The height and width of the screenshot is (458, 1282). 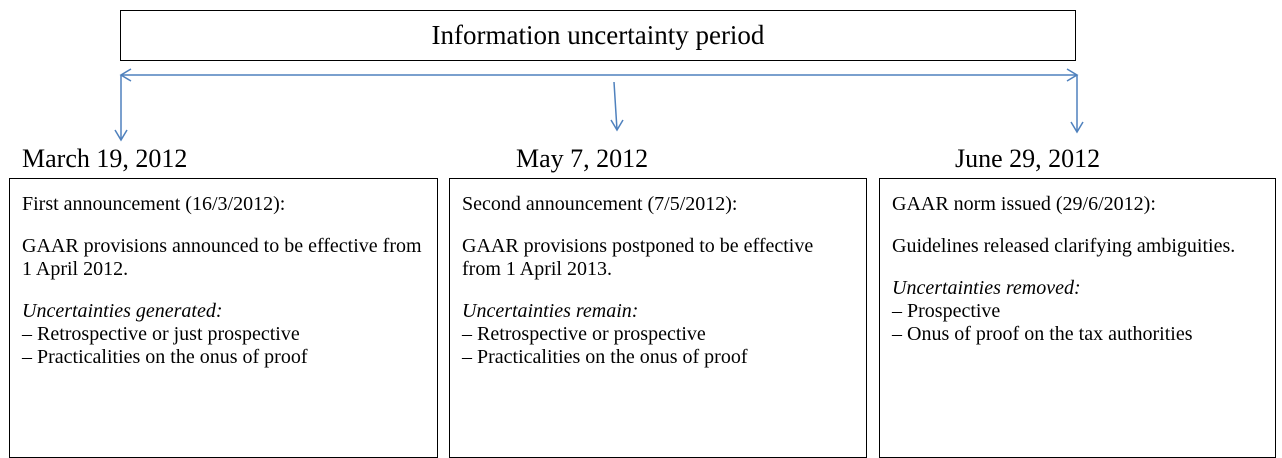 What do you see at coordinates (122, 311) in the screenshot?
I see `panel-label: Uncertainties generated:` at bounding box center [122, 311].